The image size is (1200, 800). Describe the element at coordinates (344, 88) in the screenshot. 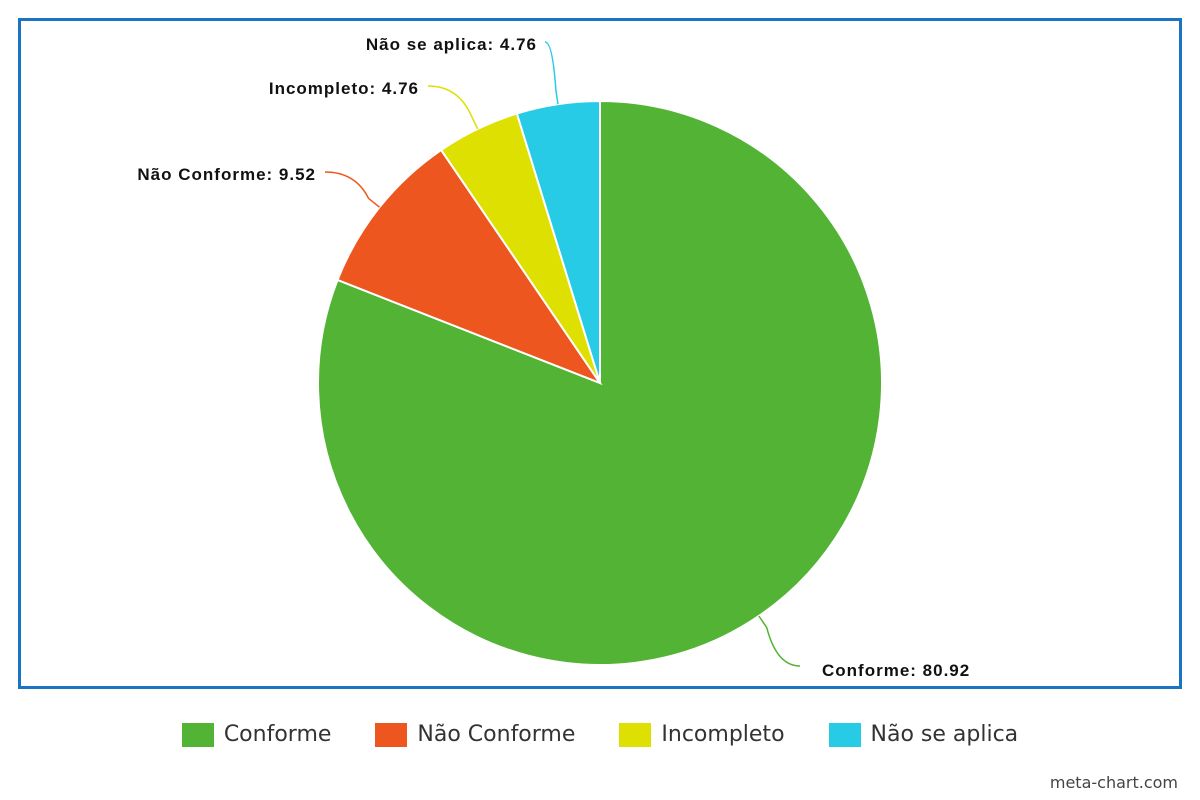

I see `data-label-incompleto: Incompleto: 4.76` at that location.